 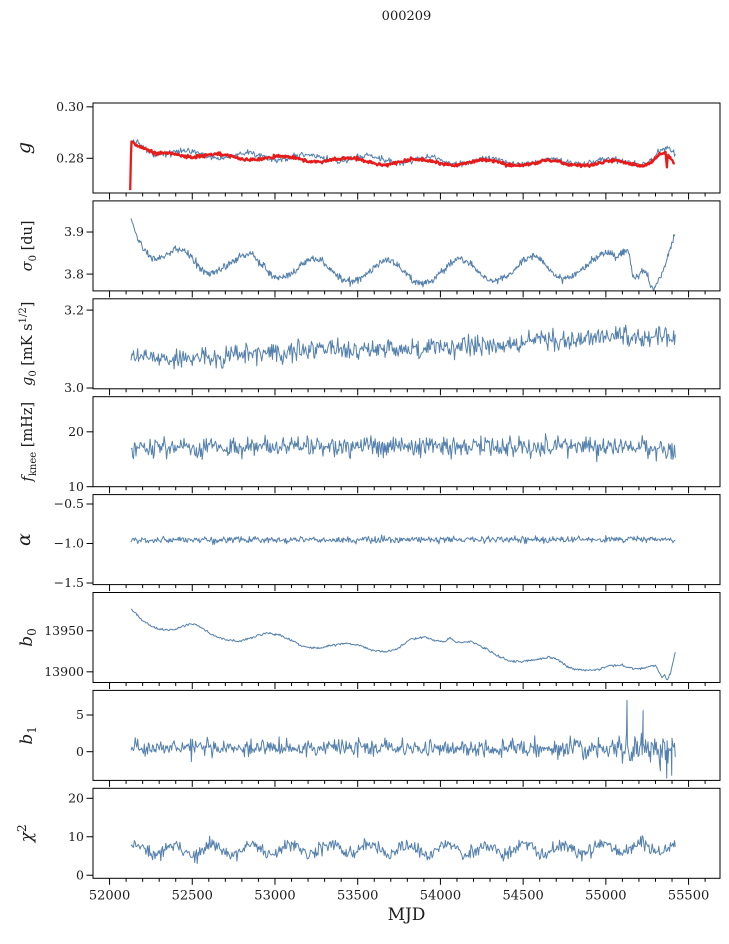 I want to click on x-tick-label: 55500, so click(x=688, y=895).